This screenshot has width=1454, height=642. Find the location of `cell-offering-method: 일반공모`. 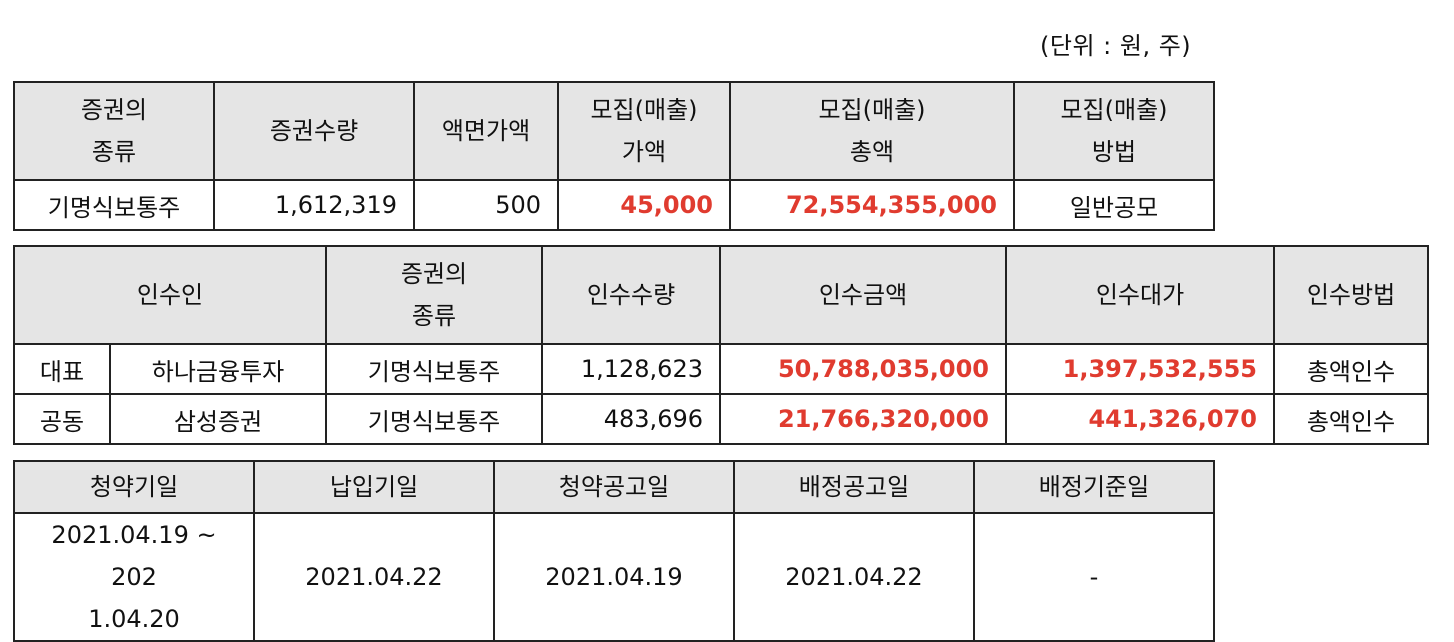

cell-offering-method: 일반공모 is located at coordinates (1114, 205).